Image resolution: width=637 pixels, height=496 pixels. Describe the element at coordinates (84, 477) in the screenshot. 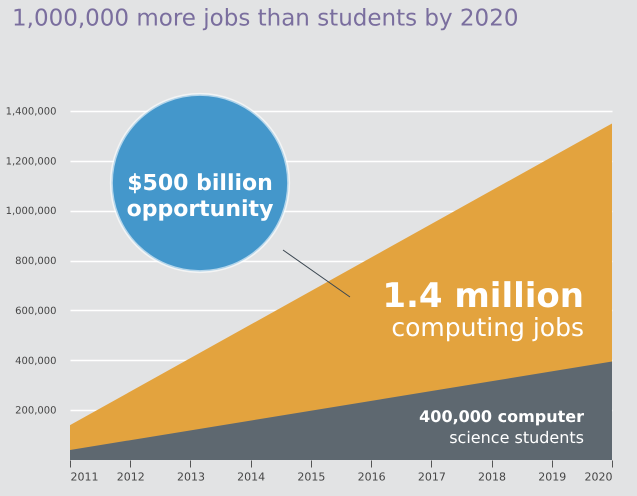

I see `x-tick-label: 2011` at that location.